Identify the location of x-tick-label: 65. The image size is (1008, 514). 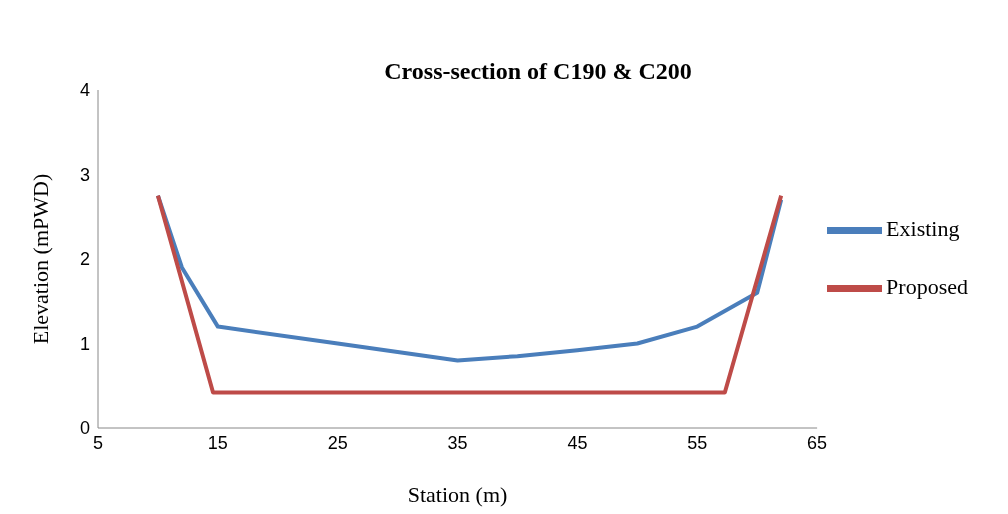
(817, 442).